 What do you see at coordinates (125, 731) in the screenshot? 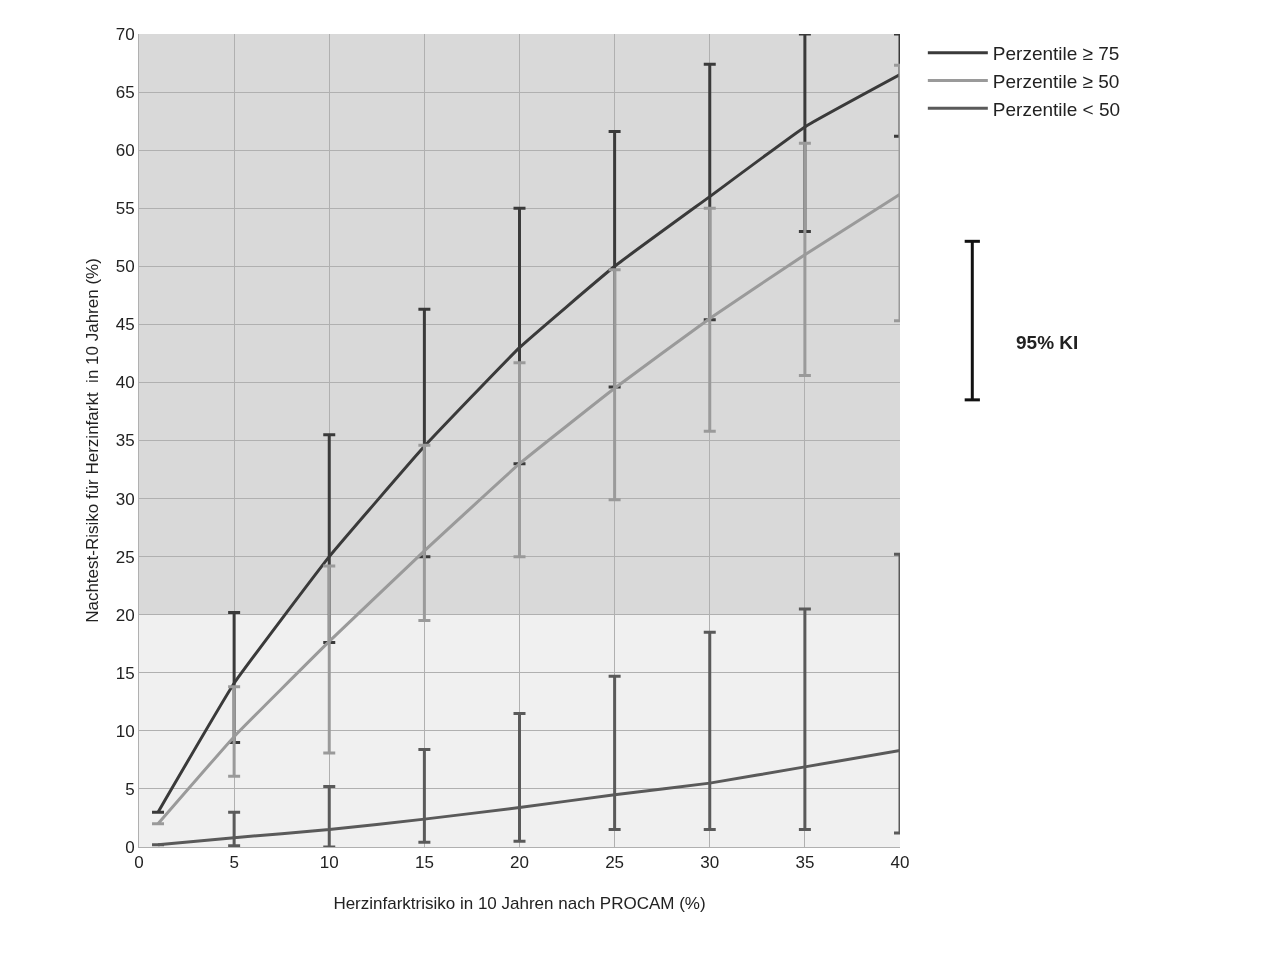
I see `y-tick-label: 10` at bounding box center [125, 731].